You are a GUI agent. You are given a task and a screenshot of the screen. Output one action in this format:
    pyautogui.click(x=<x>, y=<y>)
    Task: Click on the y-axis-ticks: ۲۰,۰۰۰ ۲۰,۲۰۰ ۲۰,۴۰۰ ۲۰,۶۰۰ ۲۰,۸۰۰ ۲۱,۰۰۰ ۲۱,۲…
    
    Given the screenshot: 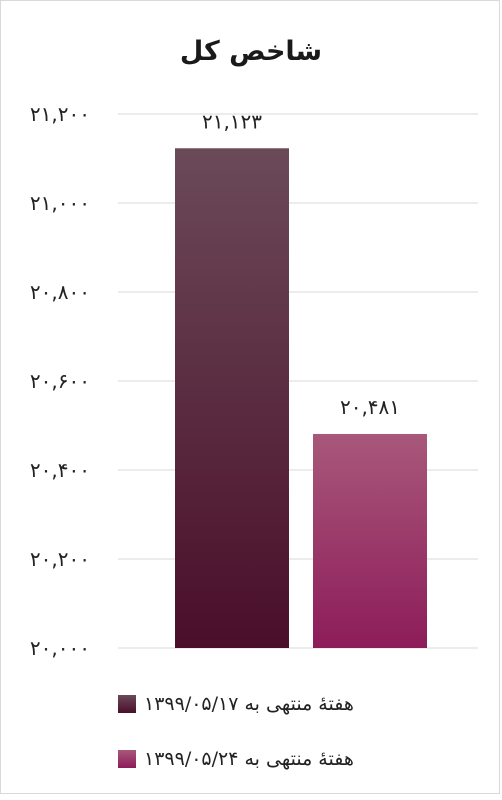 What is the action you would take?
    pyautogui.click(x=60, y=381)
    